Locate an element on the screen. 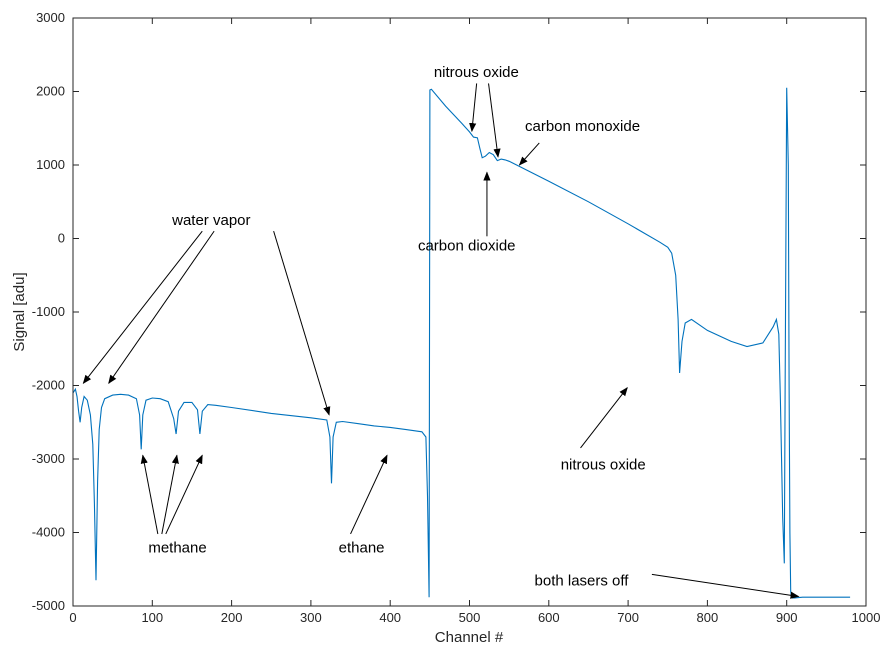  annotation-label: carbon monoxide is located at coordinates (582, 126).